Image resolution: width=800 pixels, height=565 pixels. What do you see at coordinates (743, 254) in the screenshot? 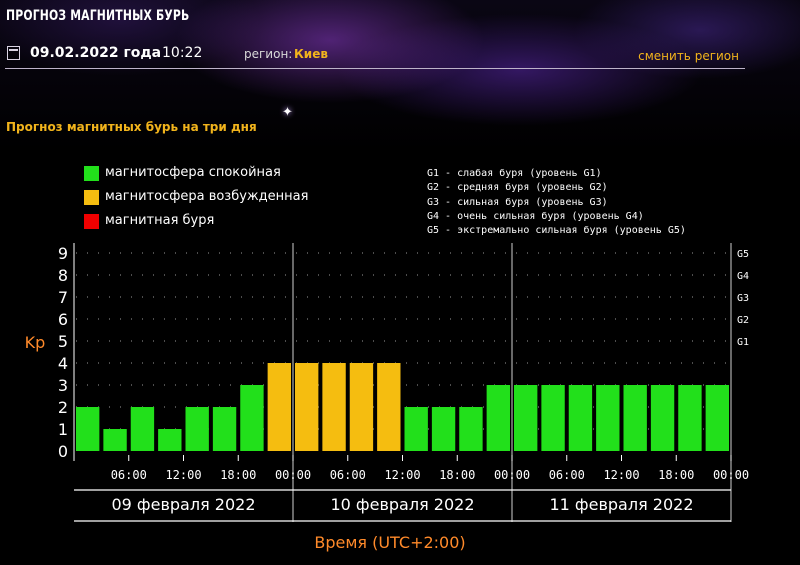
I see `g-level-axis-label: G5` at bounding box center [743, 254].